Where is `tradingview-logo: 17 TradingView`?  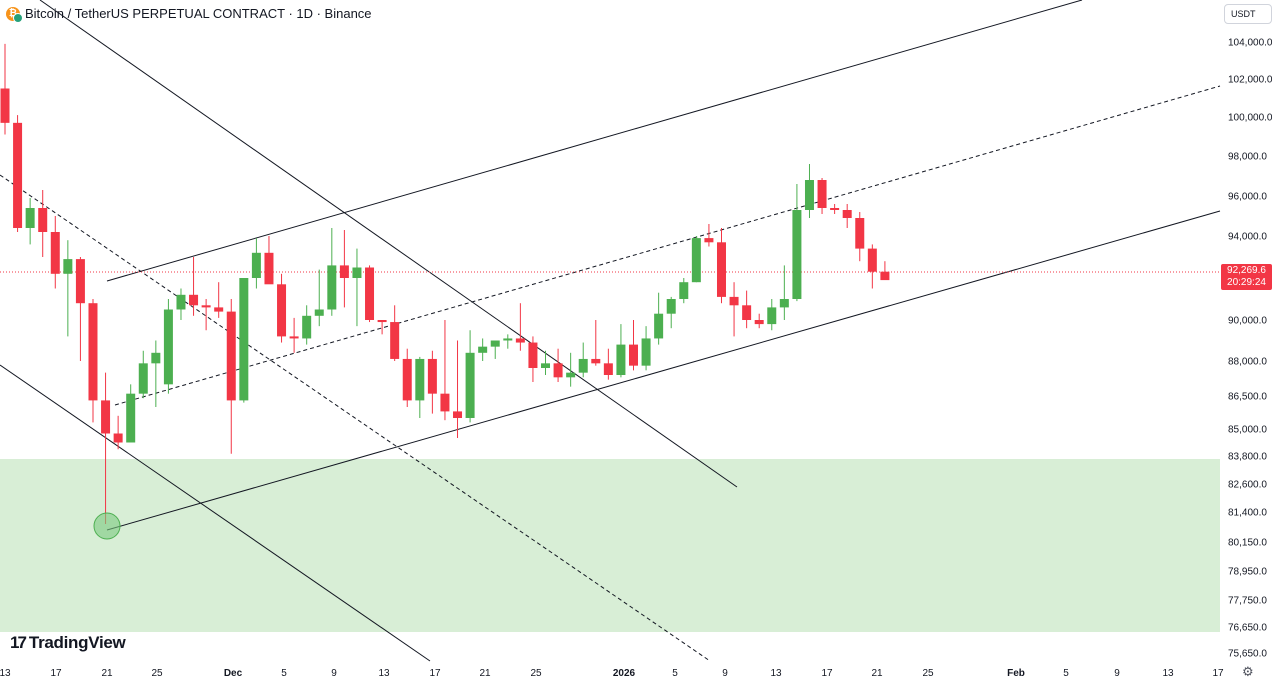
tradingview-logo: 17 TradingView is located at coordinates (68, 643).